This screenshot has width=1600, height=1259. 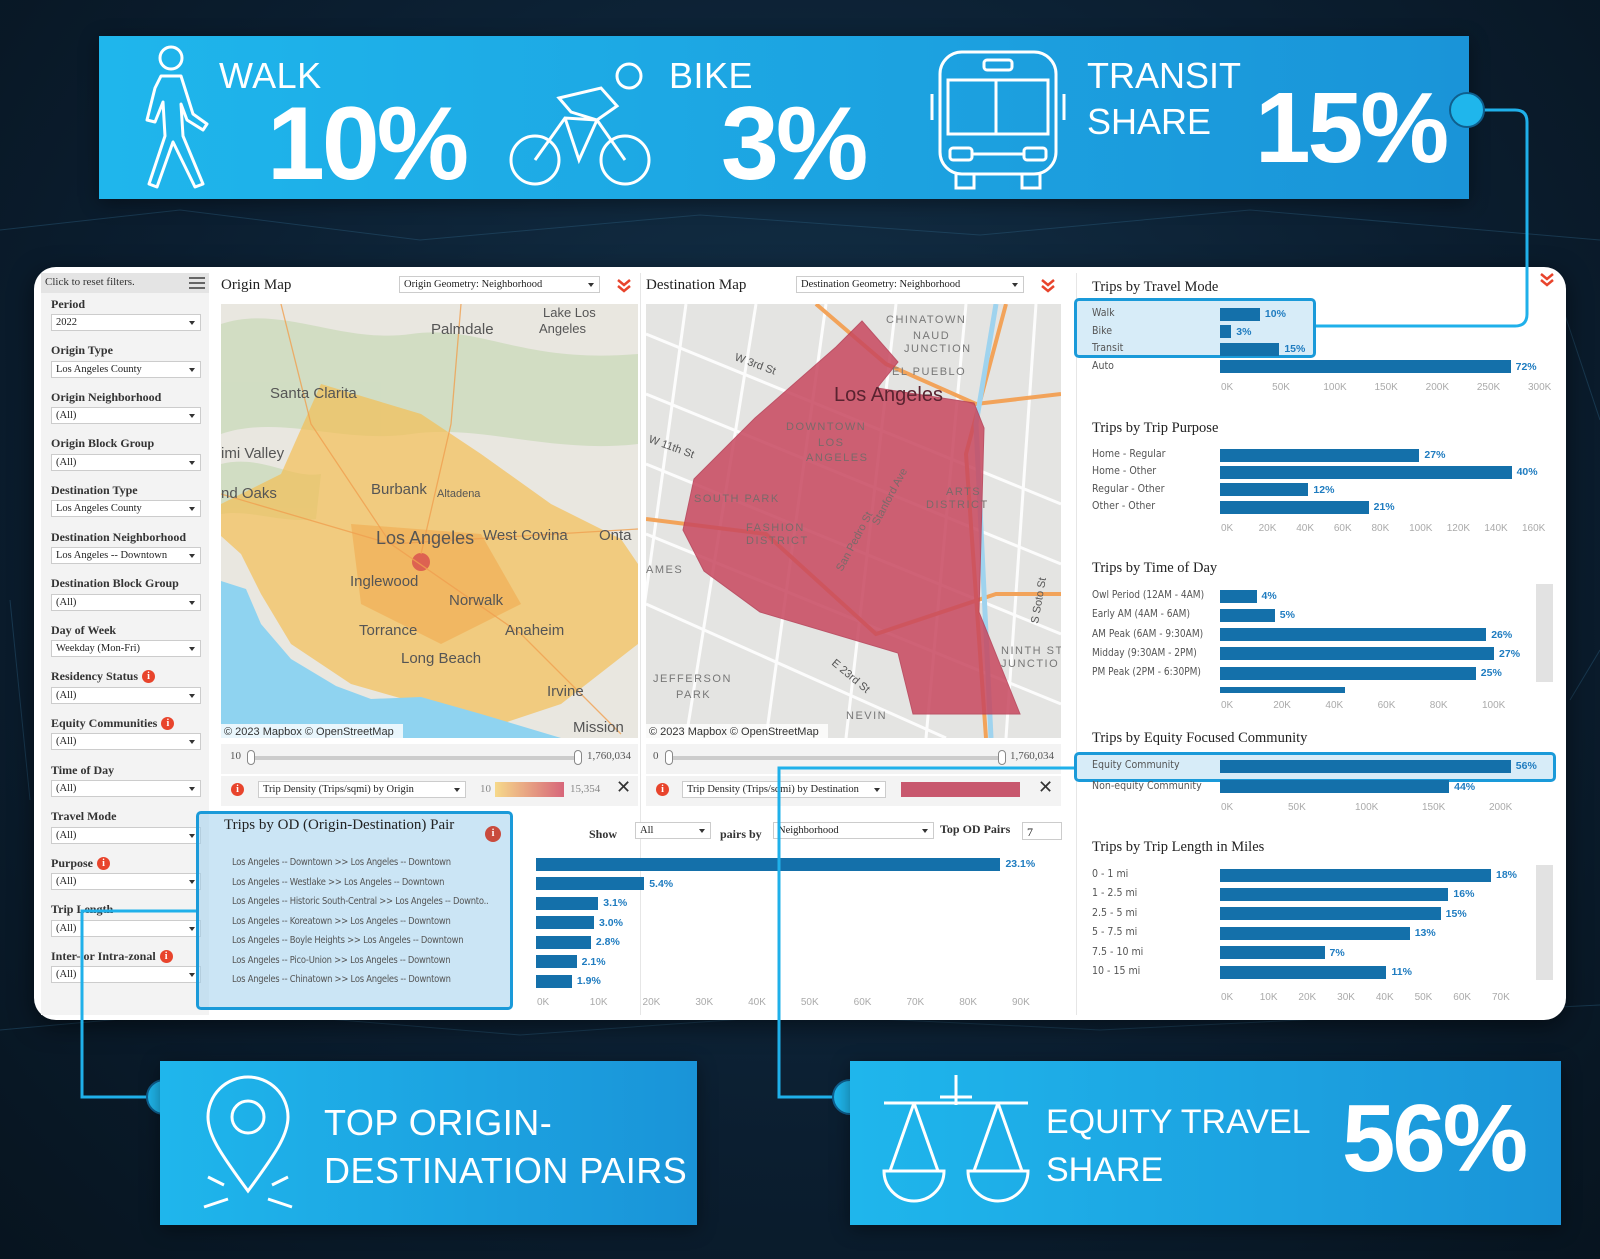 I want to click on bar-value-label: 40%, so click(x=1527, y=472).